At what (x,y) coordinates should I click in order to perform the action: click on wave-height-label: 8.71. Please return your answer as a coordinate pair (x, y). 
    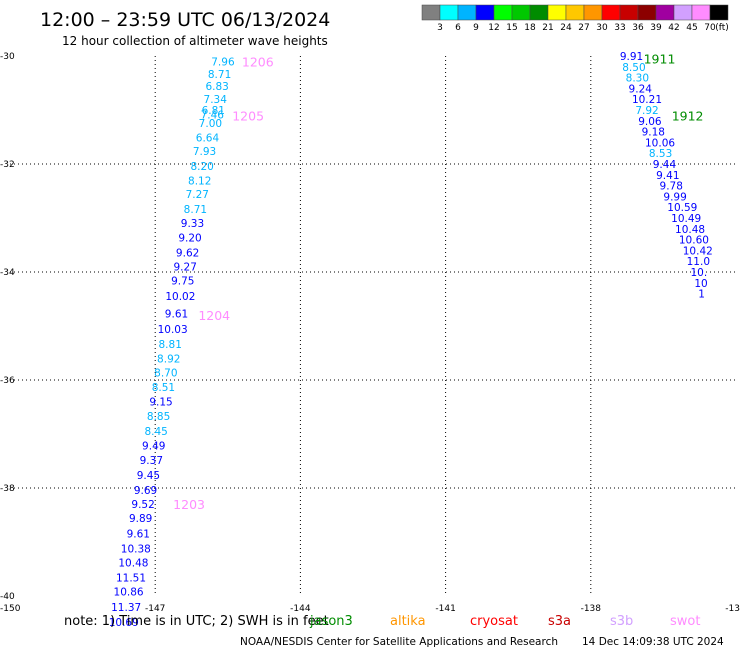
    Looking at the image, I should click on (219, 75).